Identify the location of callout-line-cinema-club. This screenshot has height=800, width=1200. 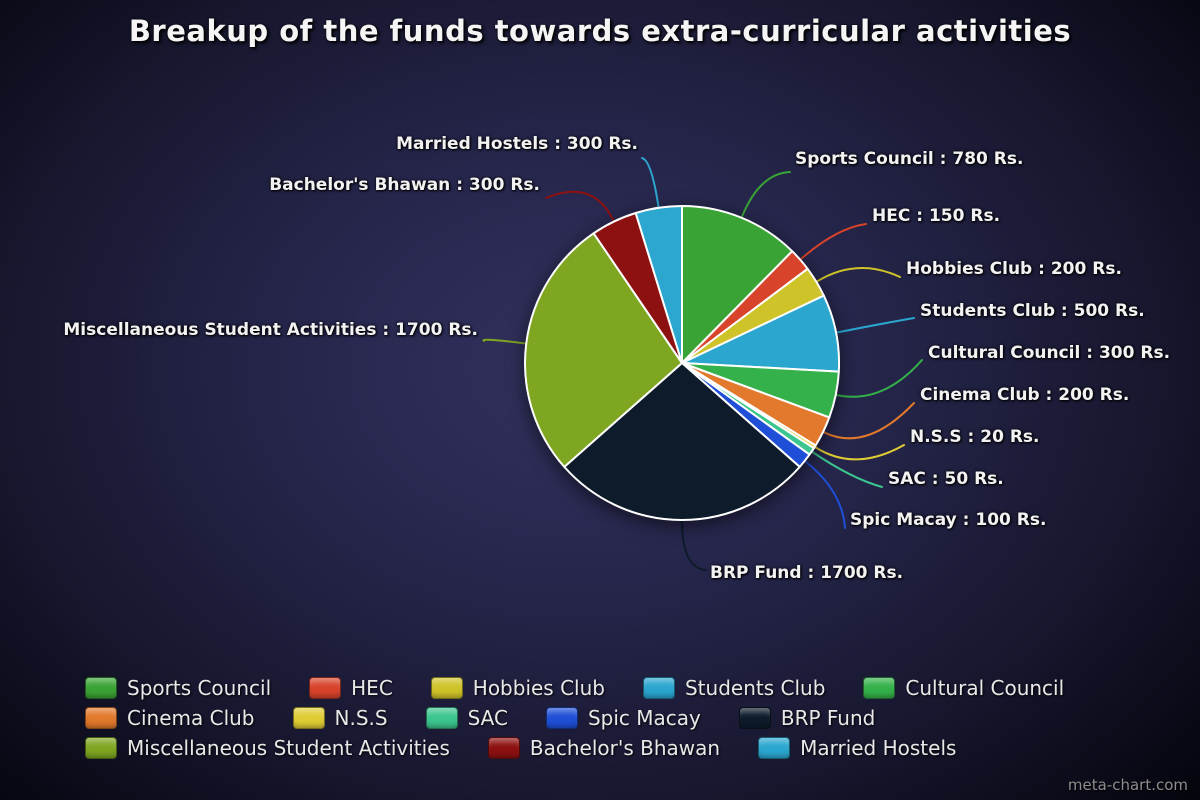
(869, 421).